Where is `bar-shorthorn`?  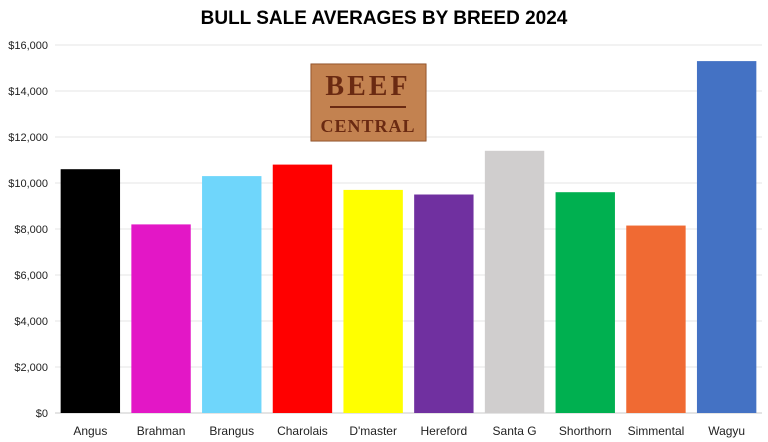 bar-shorthorn is located at coordinates (585, 302).